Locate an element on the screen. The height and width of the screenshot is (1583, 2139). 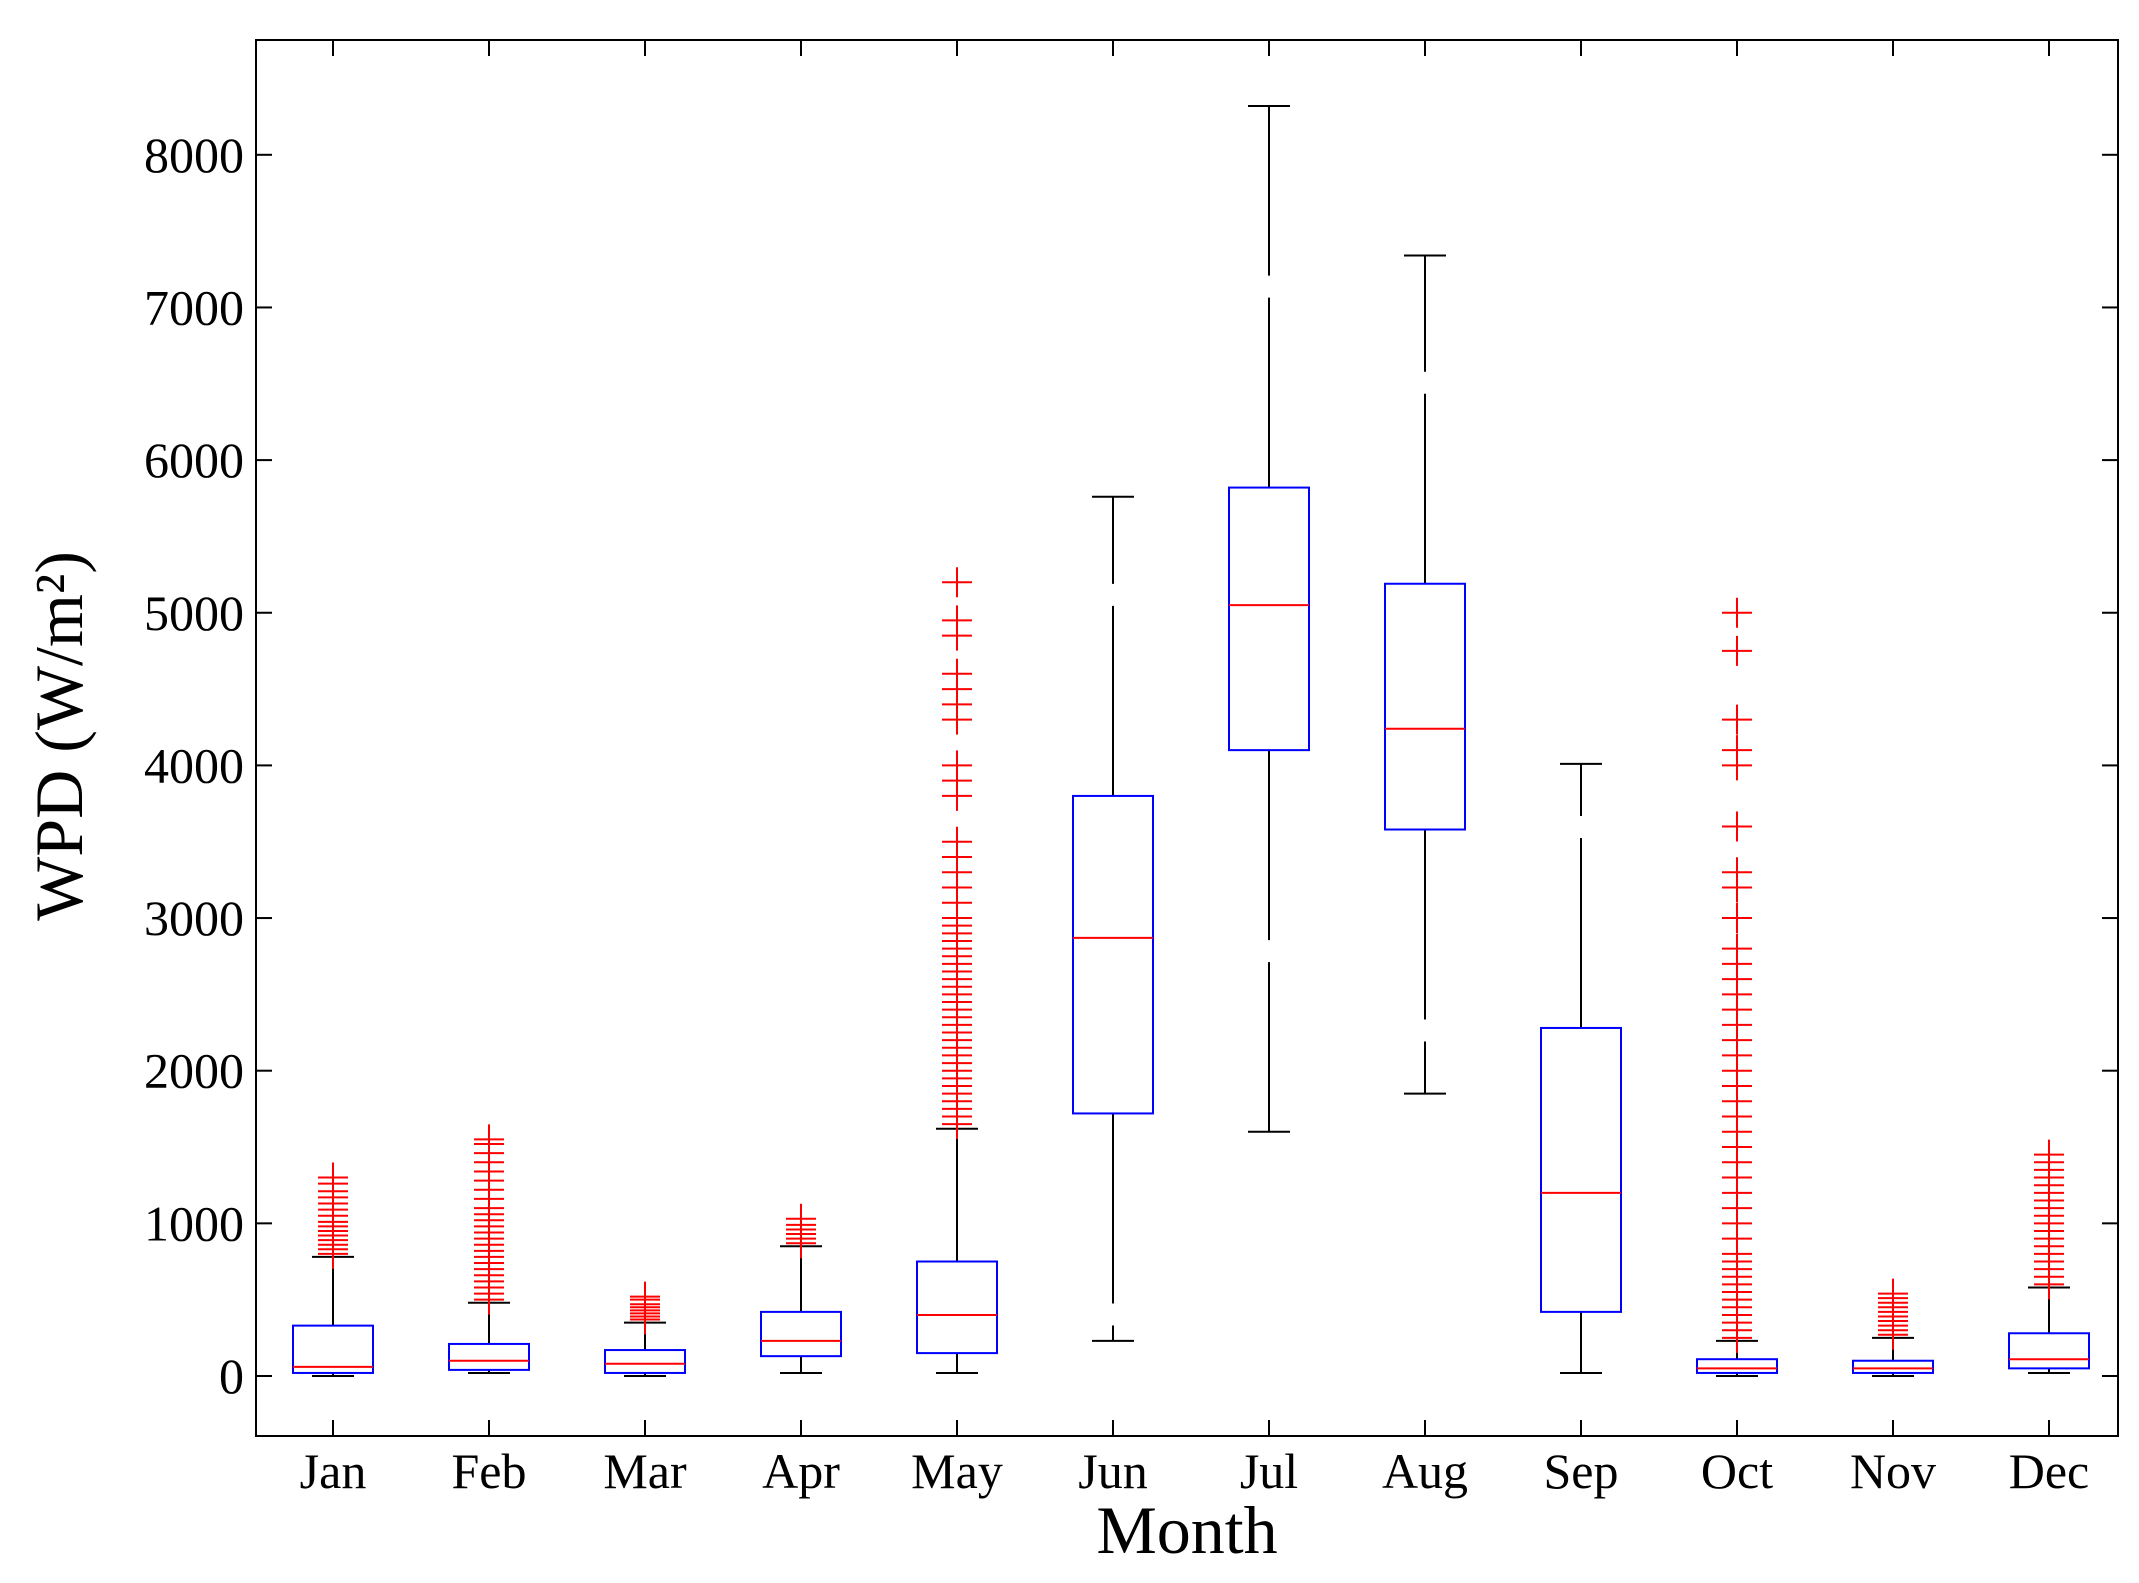
x-tick-label-jun: Jun is located at coordinates (1112, 1471).